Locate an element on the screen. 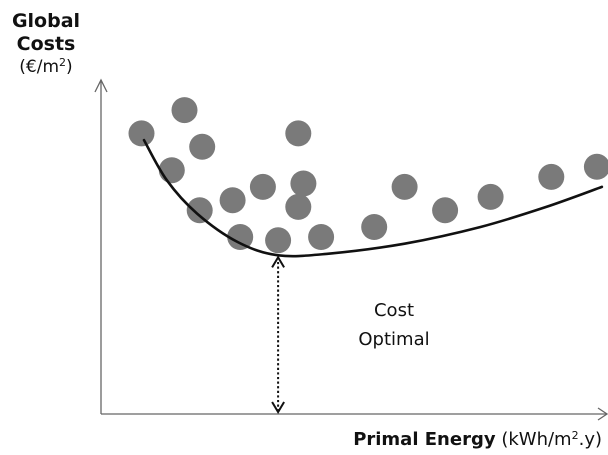  x-axis-unit-suffix: .y) is located at coordinates (590, 439).